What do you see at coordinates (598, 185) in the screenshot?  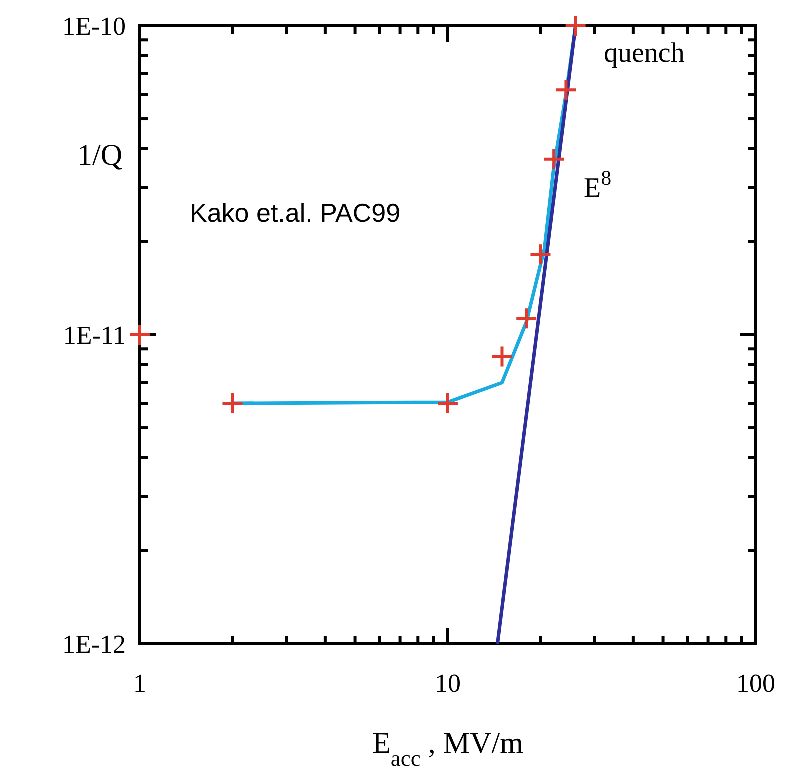 I see `annotation: E$^{8}$` at bounding box center [598, 185].